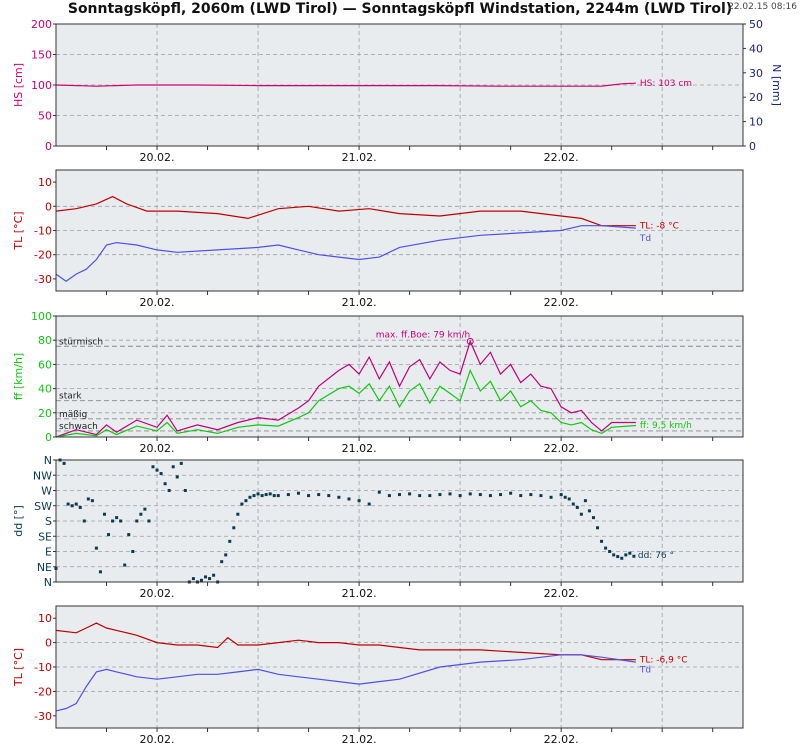 The image size is (800, 750). I want to click on threshold-label: mäßig, so click(73, 415).